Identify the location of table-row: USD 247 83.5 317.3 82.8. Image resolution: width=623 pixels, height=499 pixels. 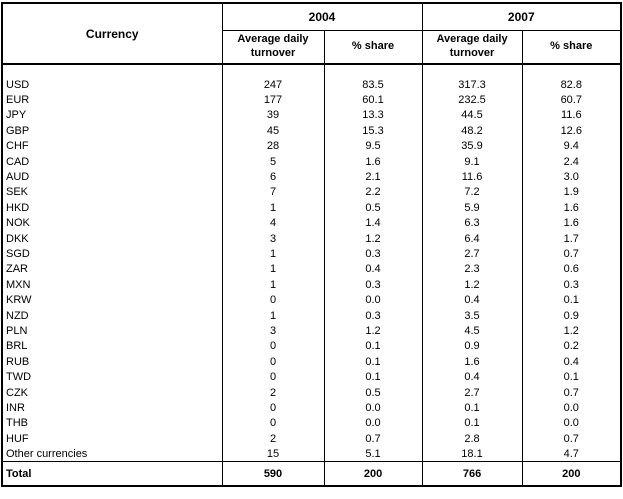
(311, 85).